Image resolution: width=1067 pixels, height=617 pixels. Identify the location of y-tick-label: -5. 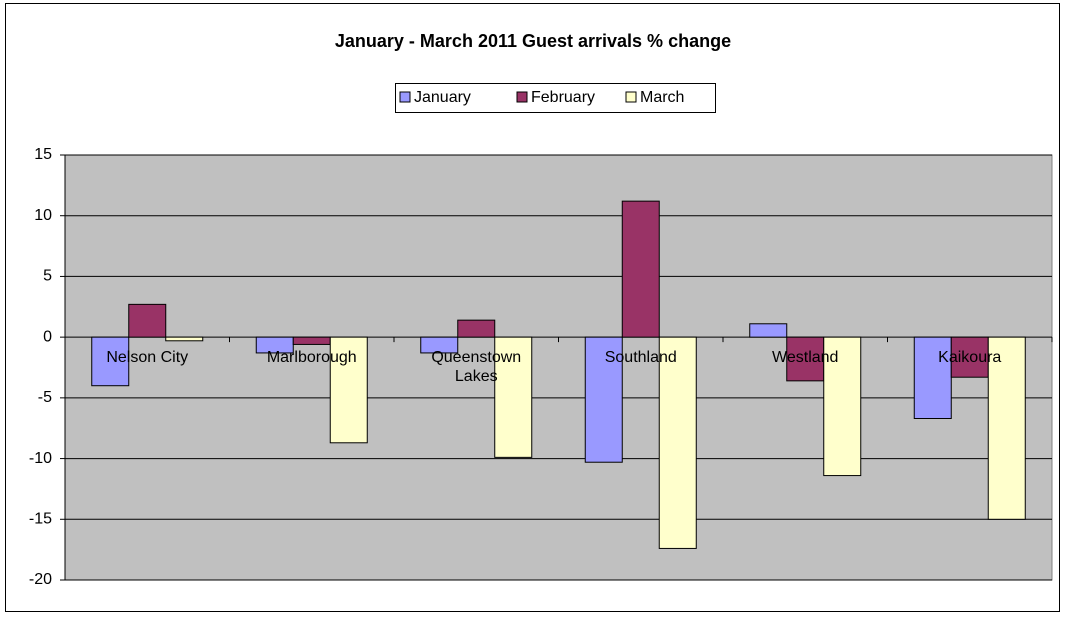
(45, 397).